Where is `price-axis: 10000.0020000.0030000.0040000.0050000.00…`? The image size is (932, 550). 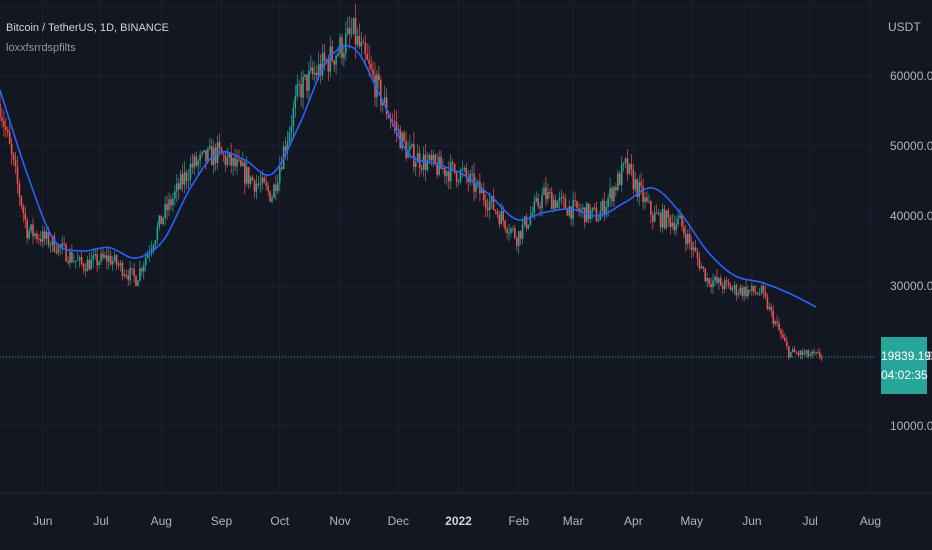 price-axis: 10000.0020000.0030000.0040000.0050000.00… is located at coordinates (911, 251).